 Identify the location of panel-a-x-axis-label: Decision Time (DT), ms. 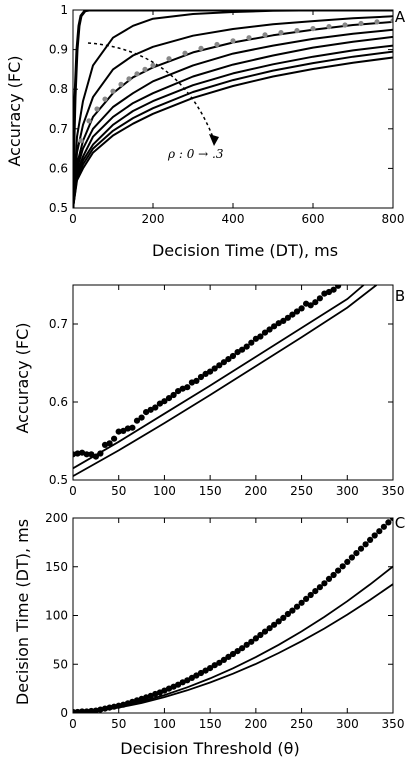
(245, 250).